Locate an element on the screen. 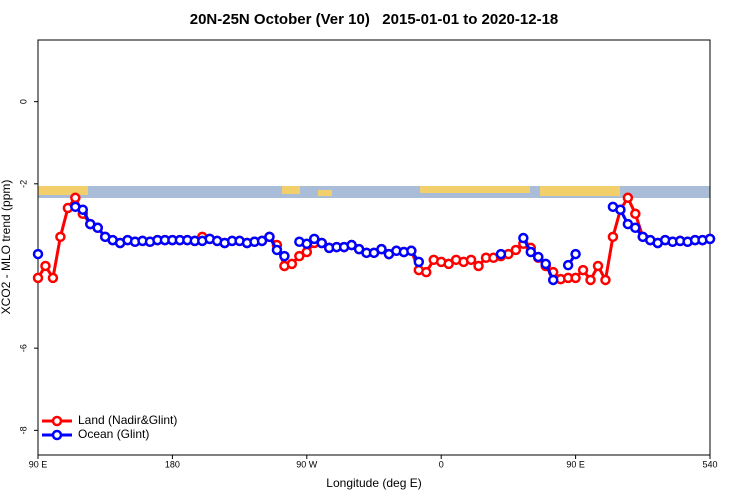 The height and width of the screenshot is (500, 750). y-tick-label: -8 is located at coordinates (23, 430).